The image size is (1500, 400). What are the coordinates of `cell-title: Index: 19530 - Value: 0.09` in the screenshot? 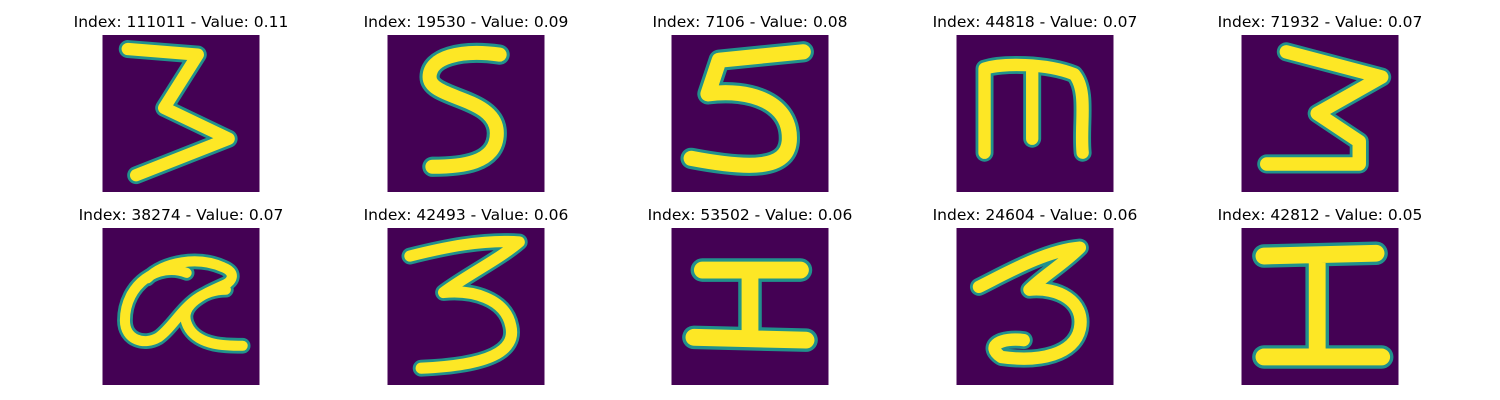 It's located at (466, 22).